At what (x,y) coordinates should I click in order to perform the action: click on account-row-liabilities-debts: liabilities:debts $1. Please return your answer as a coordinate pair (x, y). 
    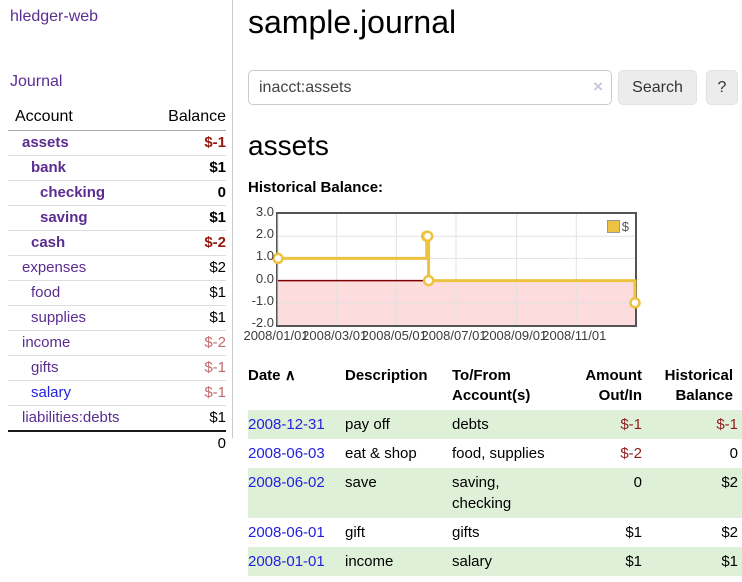
    Looking at the image, I should click on (117, 419).